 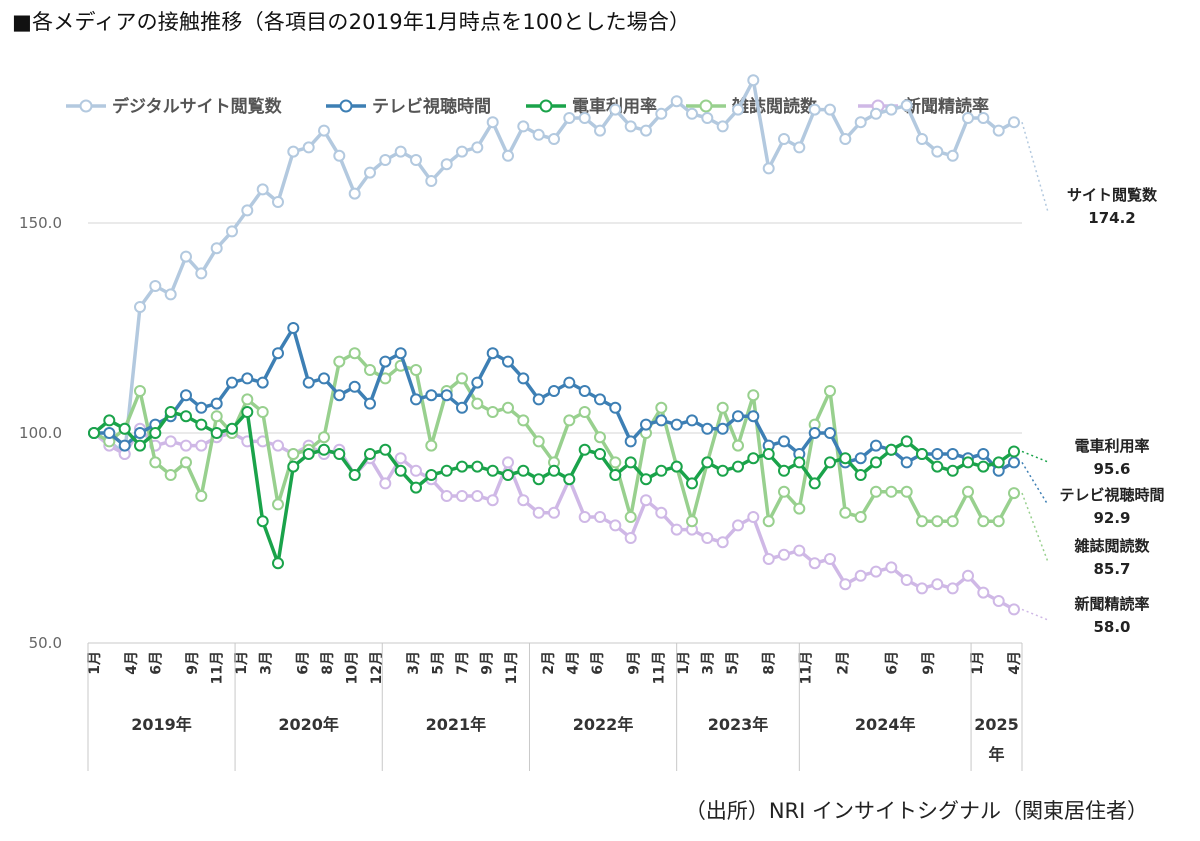 I want to click on end-series-value: 58.0, so click(x=1111, y=627).